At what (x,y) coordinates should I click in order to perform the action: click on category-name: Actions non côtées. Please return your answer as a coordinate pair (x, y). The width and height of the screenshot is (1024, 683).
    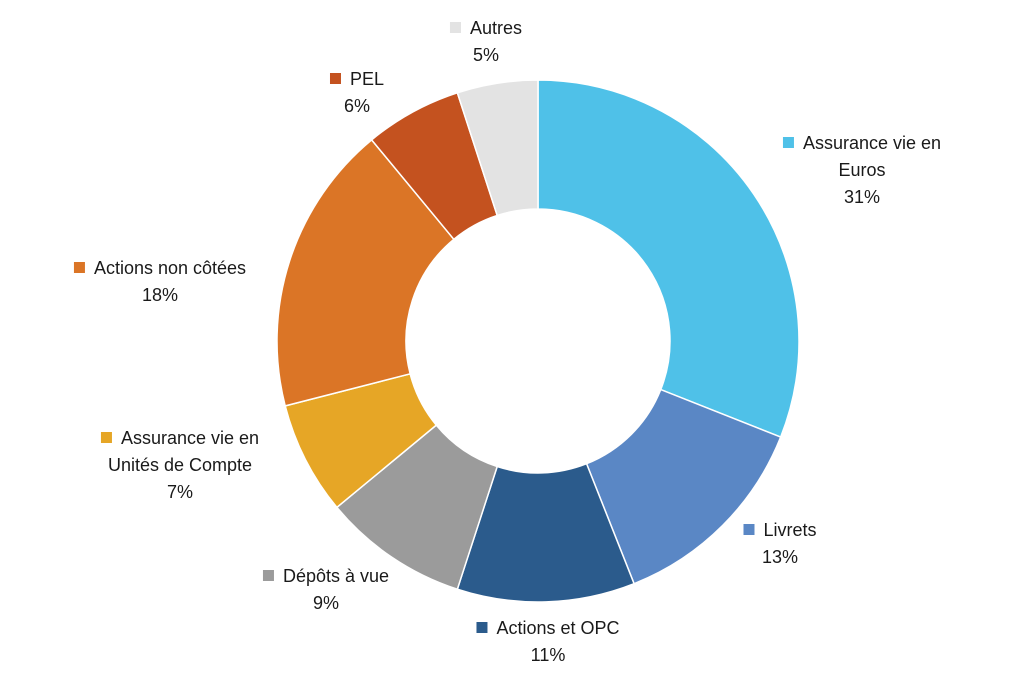
    Looking at the image, I should click on (170, 268).